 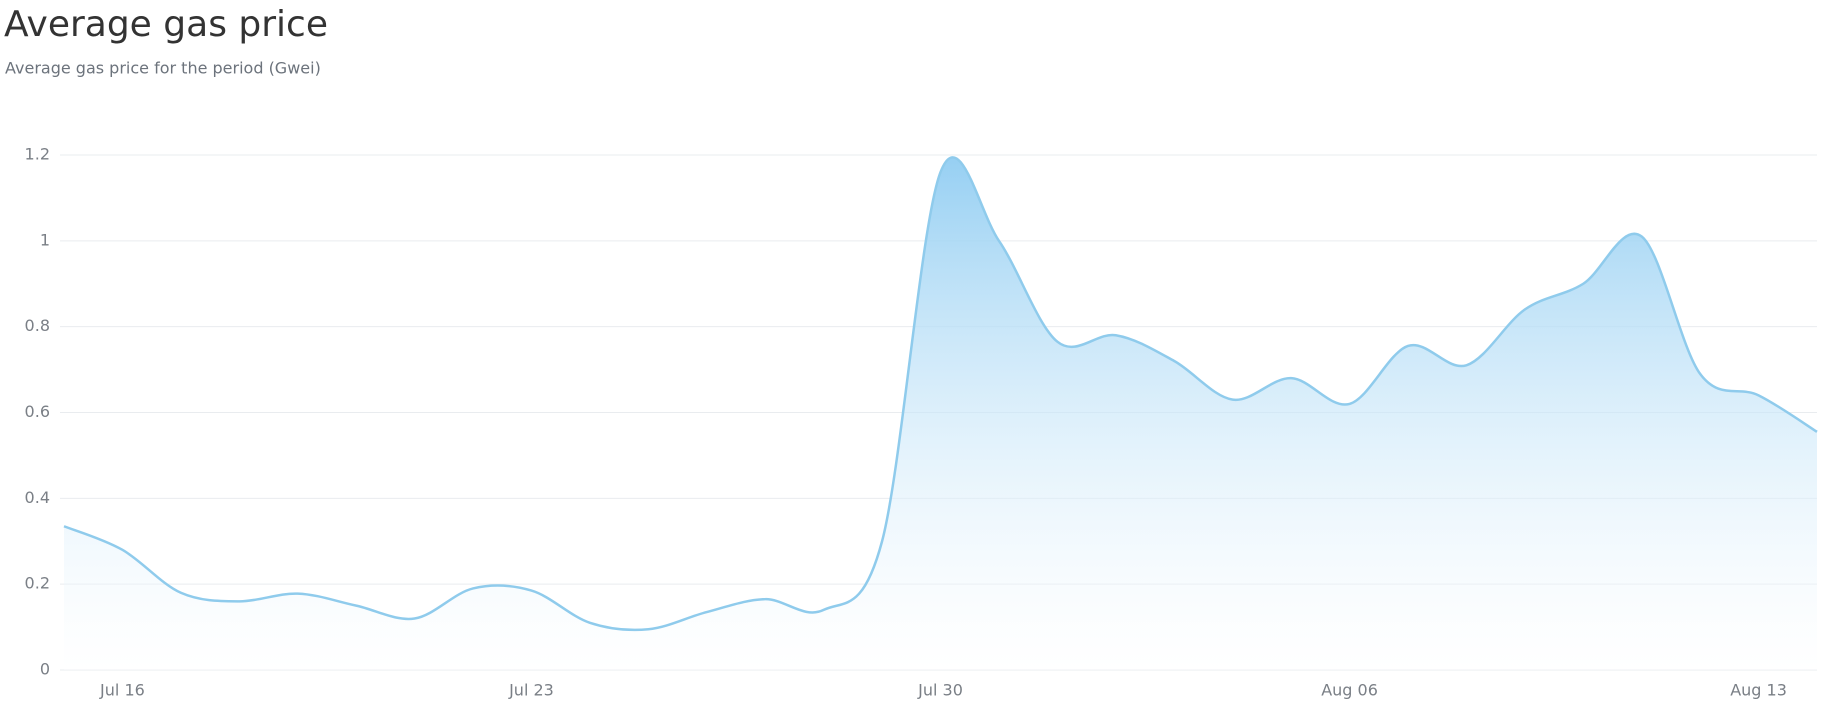 What do you see at coordinates (45, 239) in the screenshot?
I see `y-tick-label: 1` at bounding box center [45, 239].